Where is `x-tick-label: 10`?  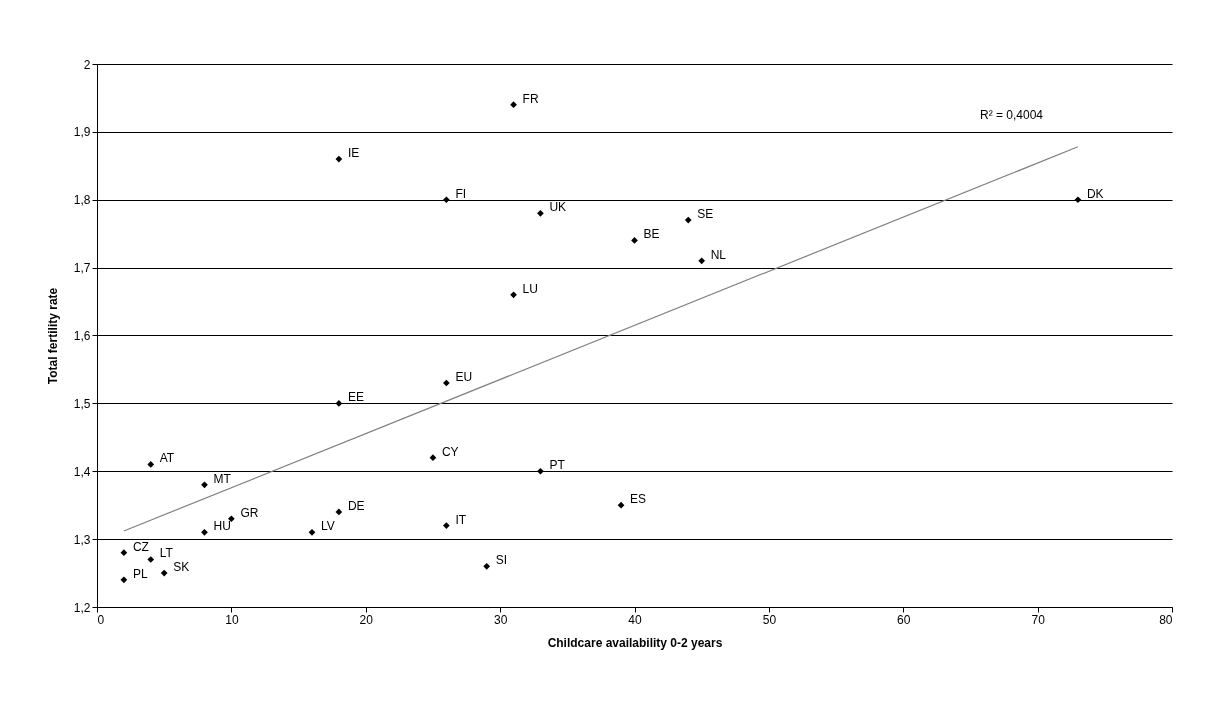 x-tick-label: 10 is located at coordinates (232, 619).